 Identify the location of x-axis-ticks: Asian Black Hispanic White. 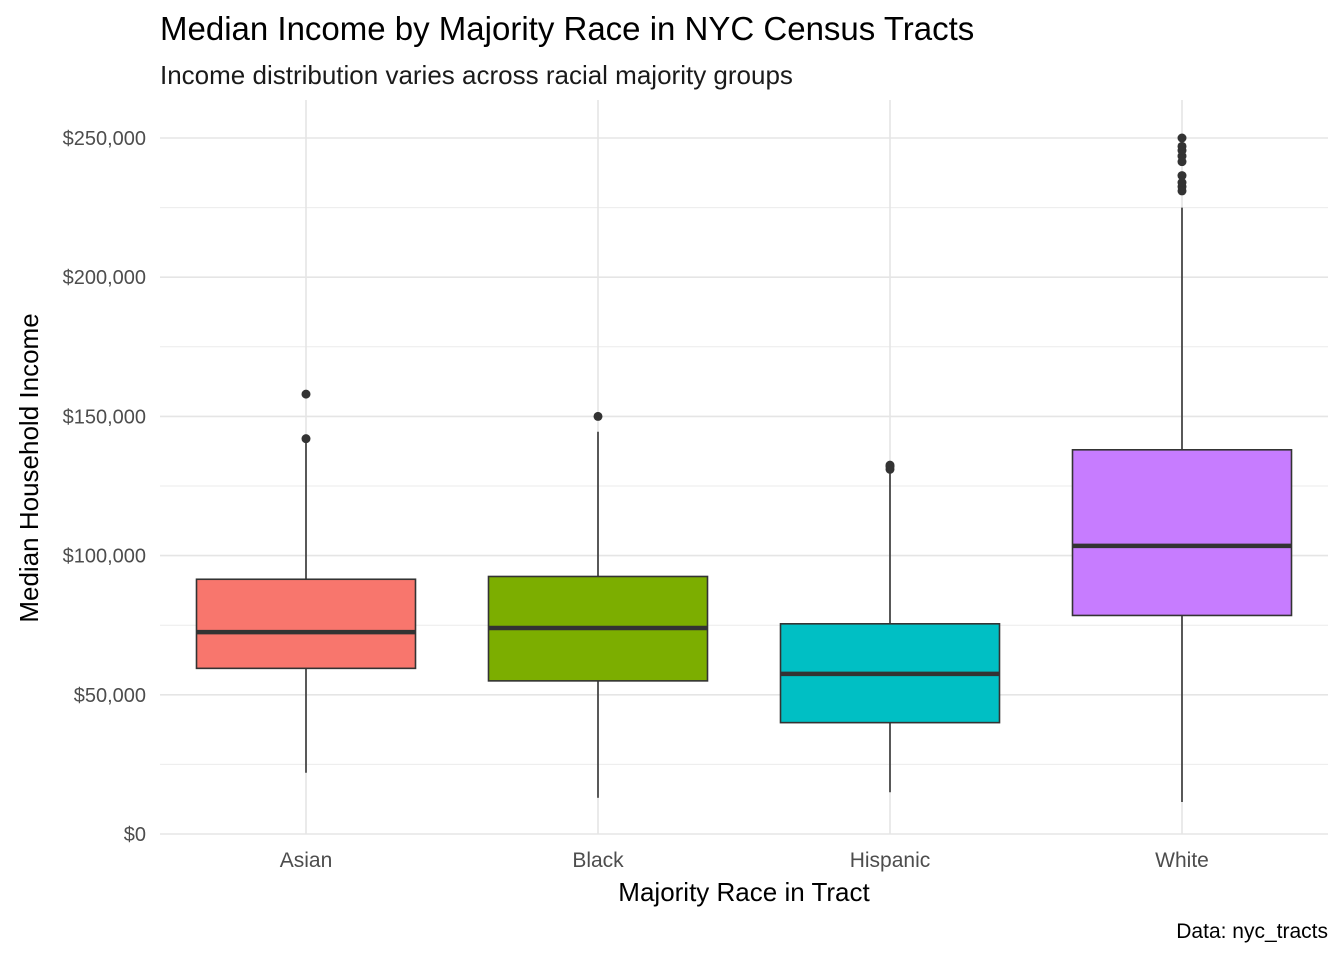
(744, 860).